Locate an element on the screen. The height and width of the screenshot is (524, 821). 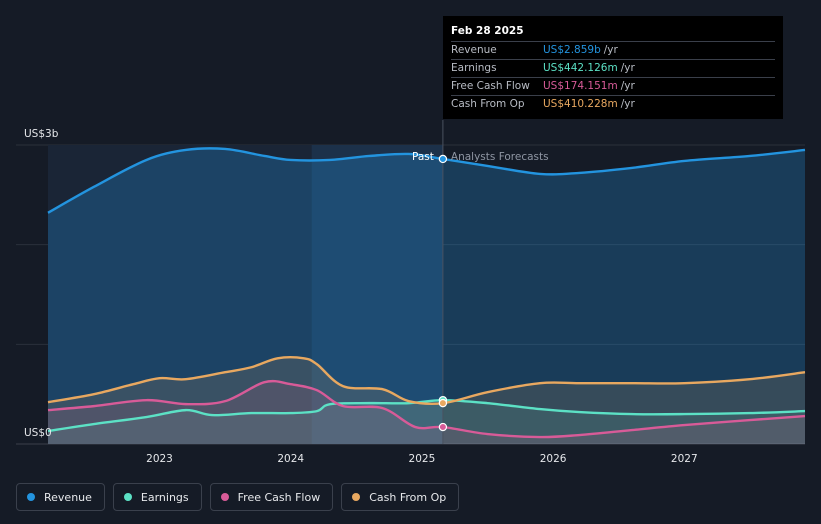
legend-item-cash-from-op: Cash From Op is located at coordinates (400, 497).